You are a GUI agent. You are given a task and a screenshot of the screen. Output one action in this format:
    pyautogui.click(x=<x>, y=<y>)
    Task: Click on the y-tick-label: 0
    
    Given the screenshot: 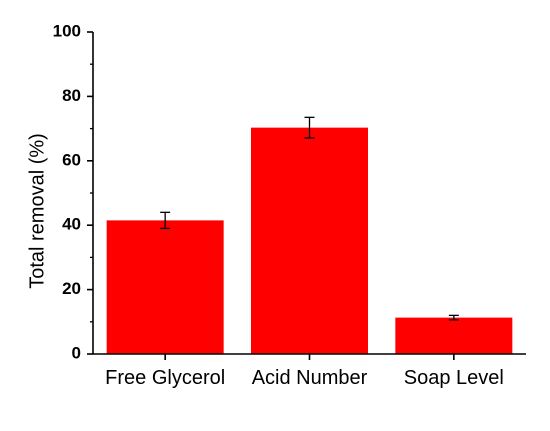 What is the action you would take?
    pyautogui.click(x=76, y=352)
    